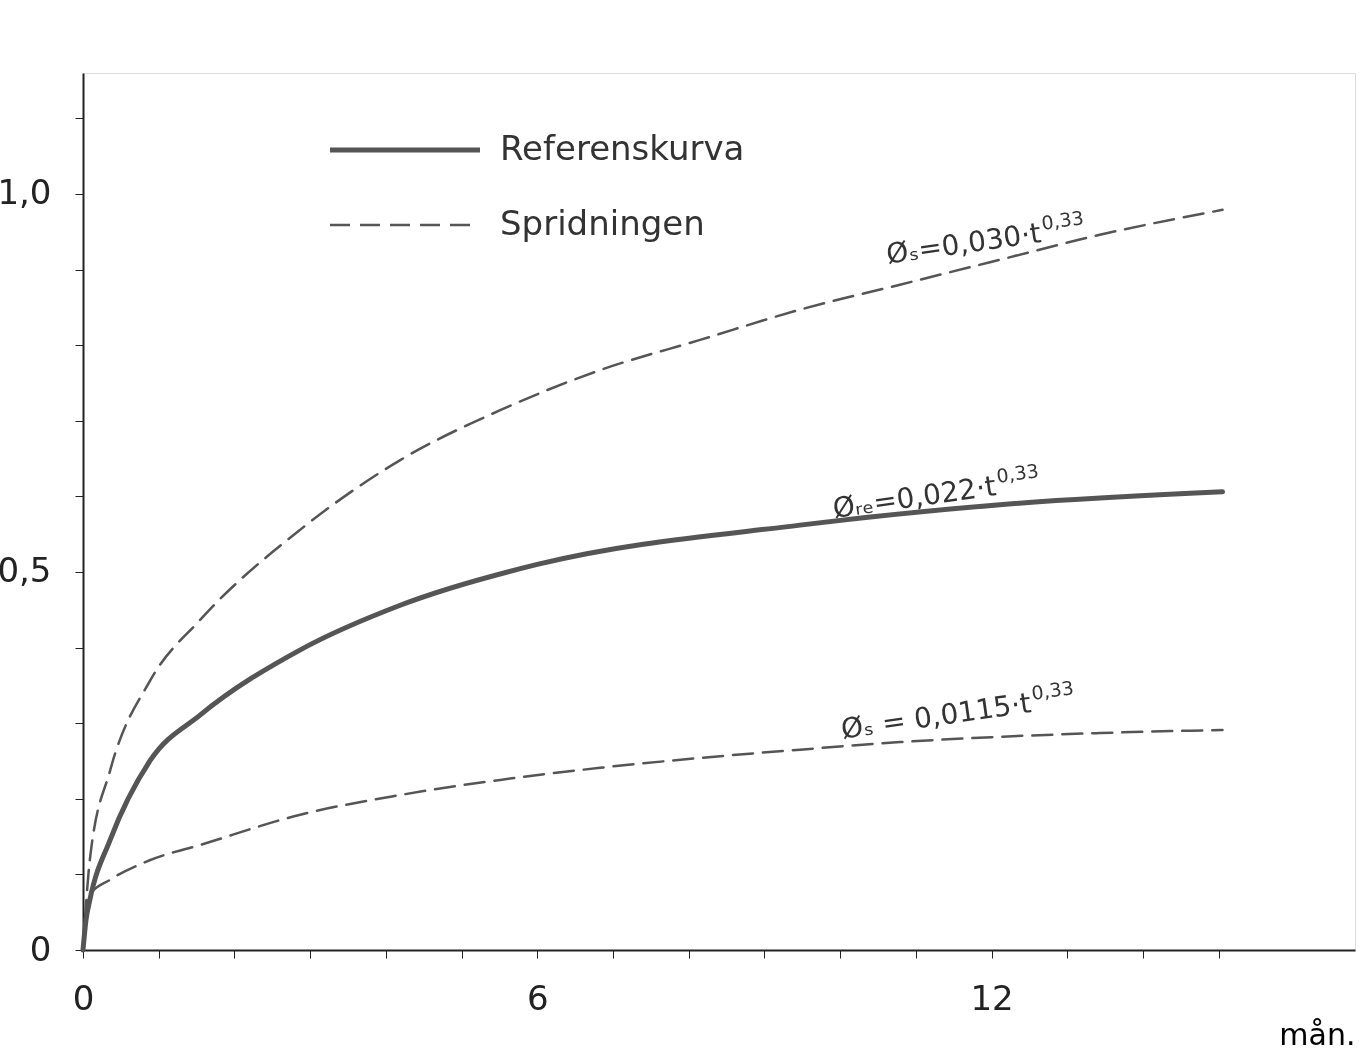  Describe the element at coordinates (992, 997) in the screenshot. I see `x-tick-label: 12` at that location.